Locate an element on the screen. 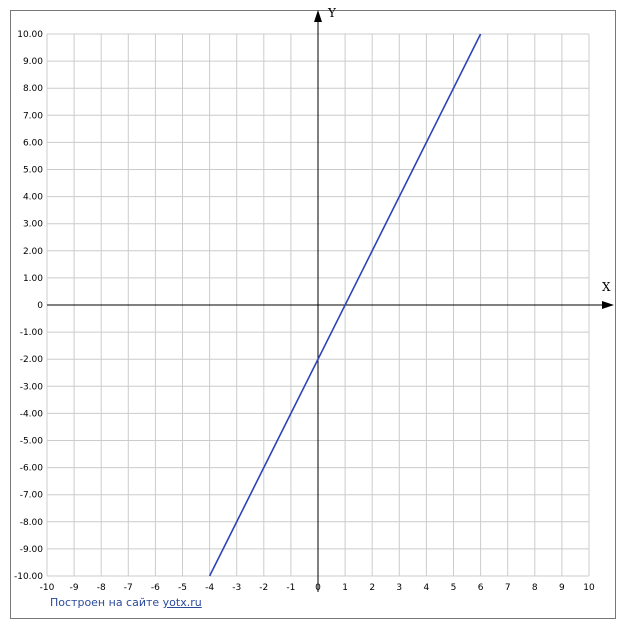 This screenshot has height=630, width=627. x-tick-label: -10 is located at coordinates (47, 588).